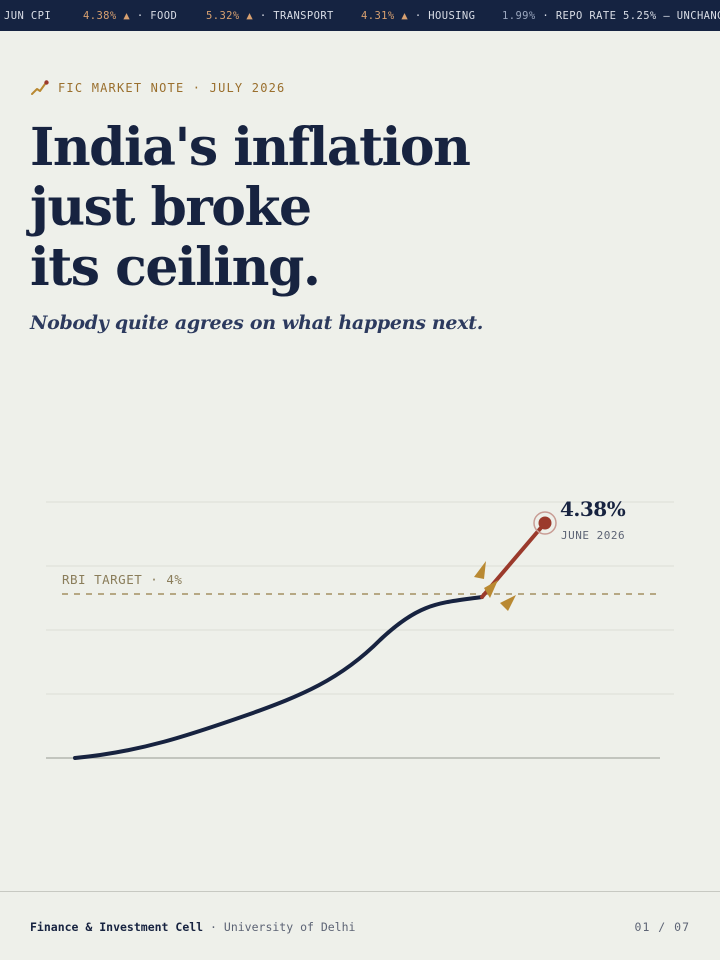  What do you see at coordinates (172, 88) in the screenshot?
I see `kicker-text: FIC MARKET NOTE · JULY 2026` at bounding box center [172, 88].